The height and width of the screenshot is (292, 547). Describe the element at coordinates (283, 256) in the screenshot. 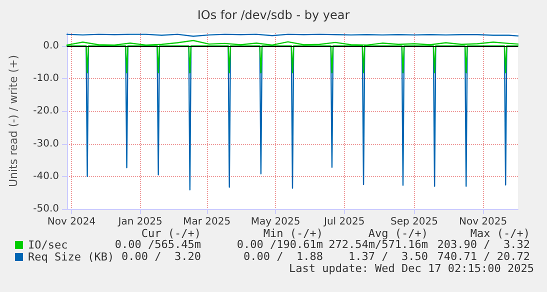

I see `text: 0.00 / 1.88` at that location.